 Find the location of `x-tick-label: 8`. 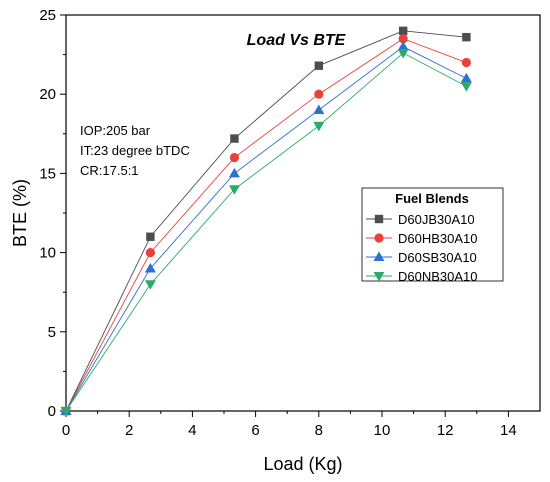

x-tick-label: 8 is located at coordinates (319, 430).